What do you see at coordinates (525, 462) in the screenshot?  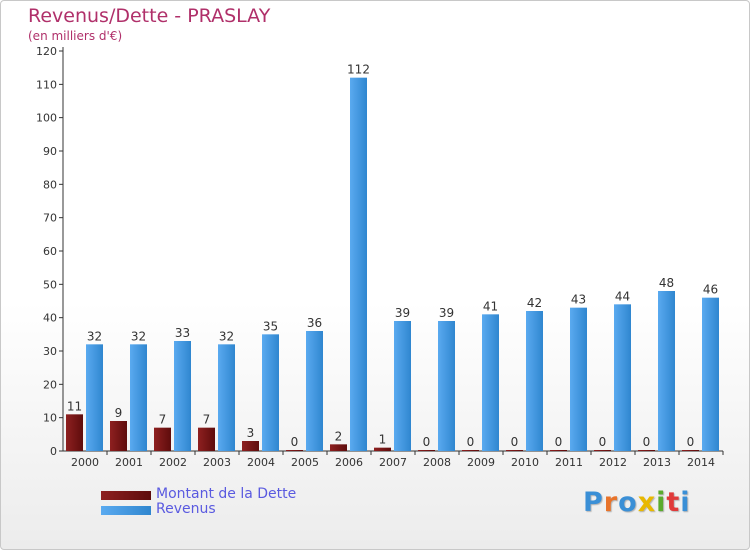 I see `x-tick-label: 2010` at bounding box center [525, 462].